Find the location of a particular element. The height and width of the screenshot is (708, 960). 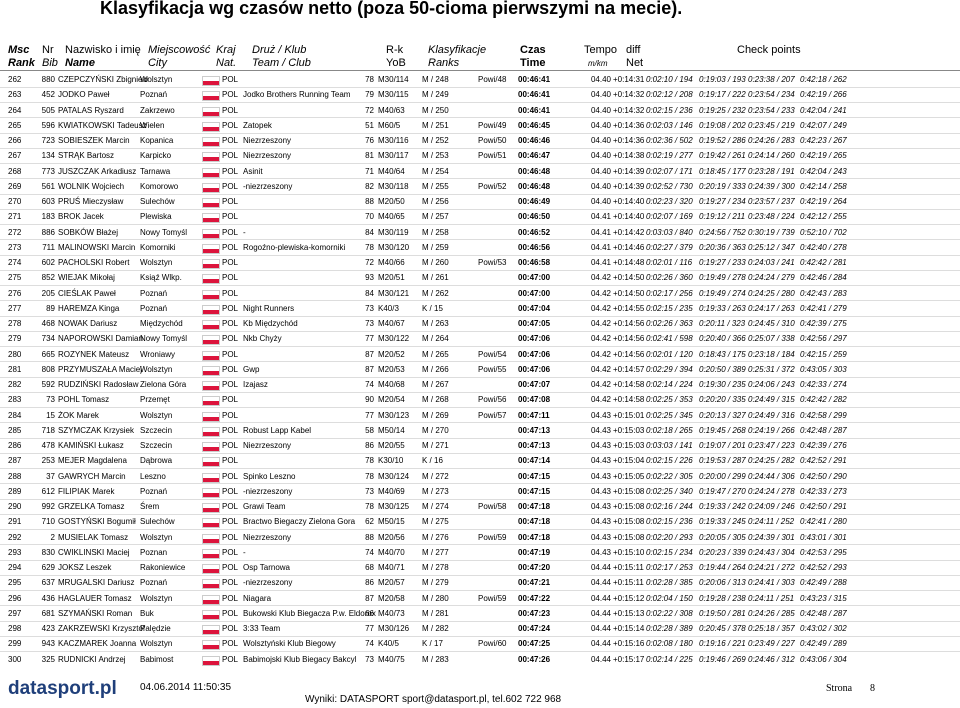

class: Powi/51 is located at coordinates (492, 156).